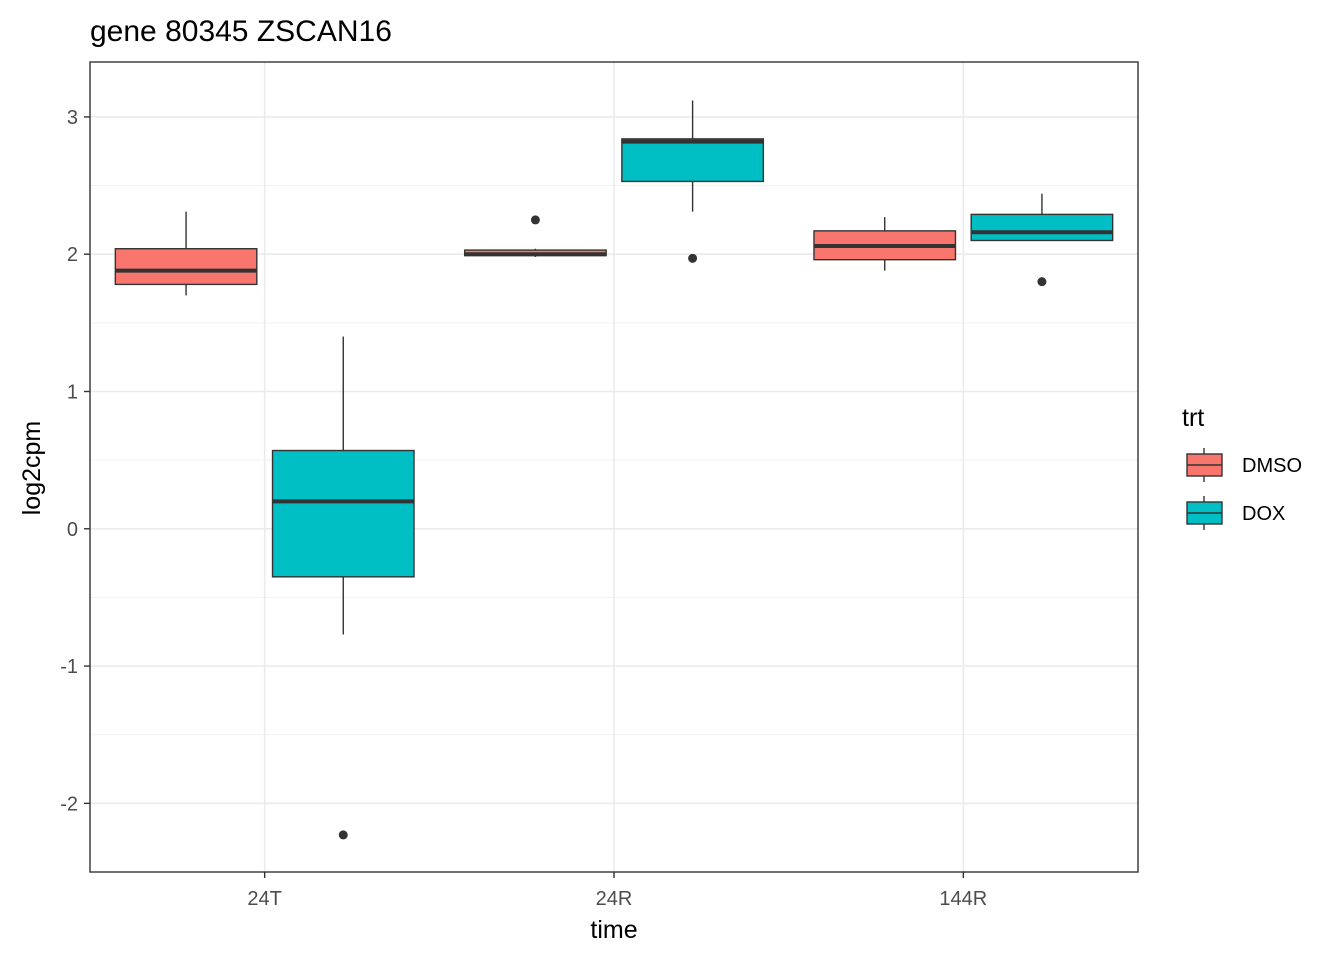 The image size is (1344, 960). Describe the element at coordinates (614, 899) in the screenshot. I see `x-tick-label: 24R` at that location.